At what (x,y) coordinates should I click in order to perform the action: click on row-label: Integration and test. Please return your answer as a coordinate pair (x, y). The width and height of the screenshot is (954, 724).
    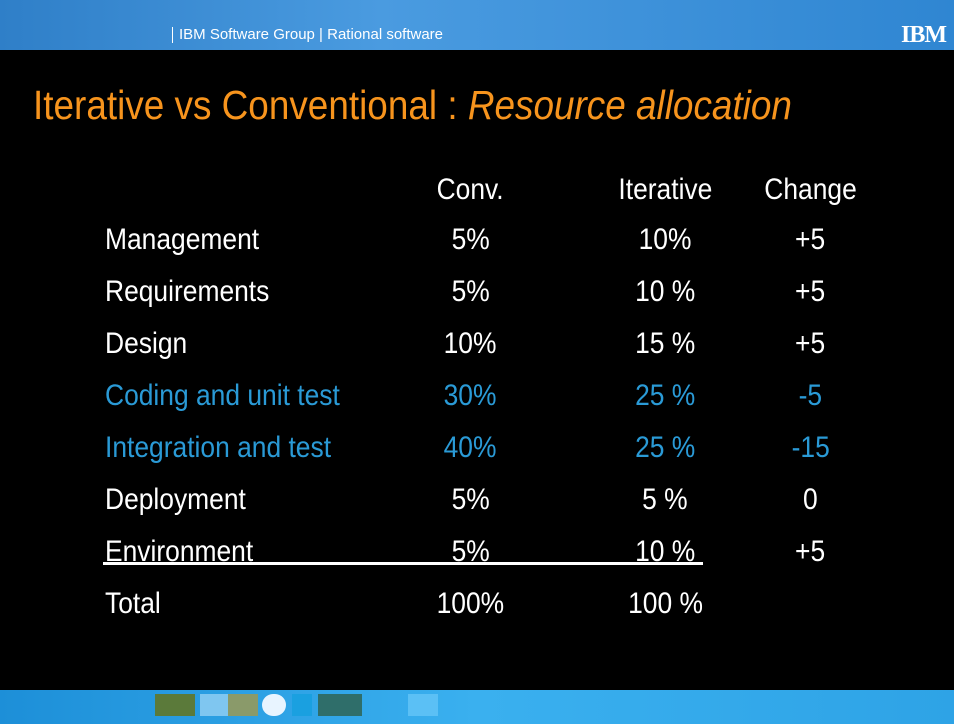
    Looking at the image, I should click on (218, 447).